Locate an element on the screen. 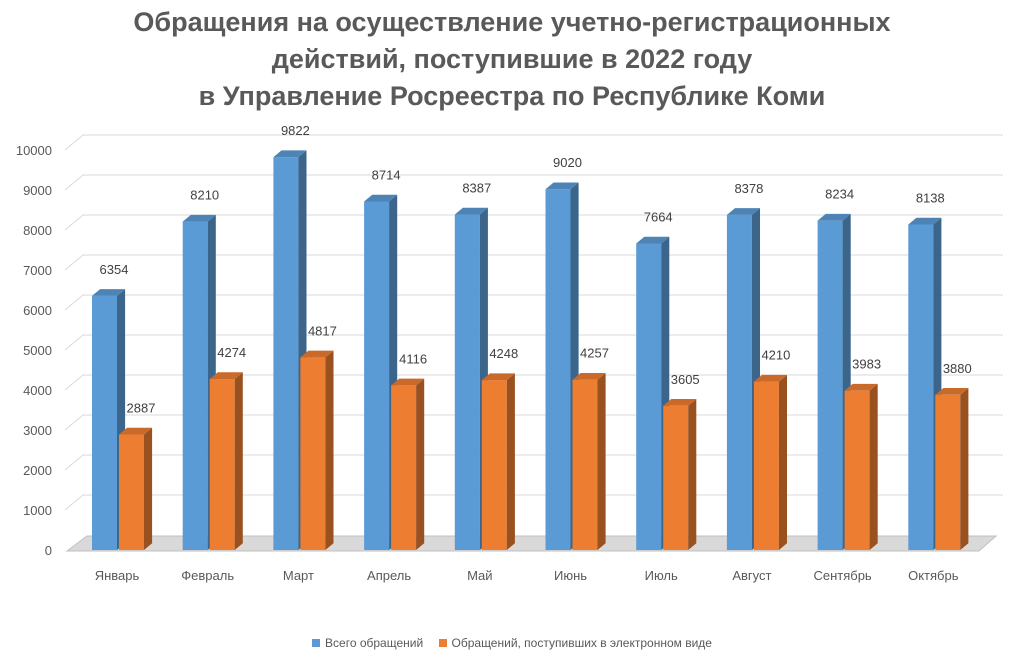 This screenshot has width=1024, height=672. bar-electronic-9-front is located at coordinates (948, 472).